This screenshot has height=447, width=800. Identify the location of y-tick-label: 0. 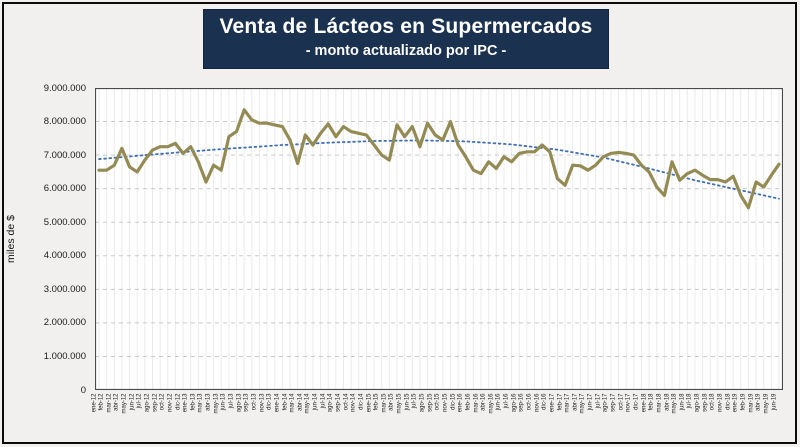
(83, 390).